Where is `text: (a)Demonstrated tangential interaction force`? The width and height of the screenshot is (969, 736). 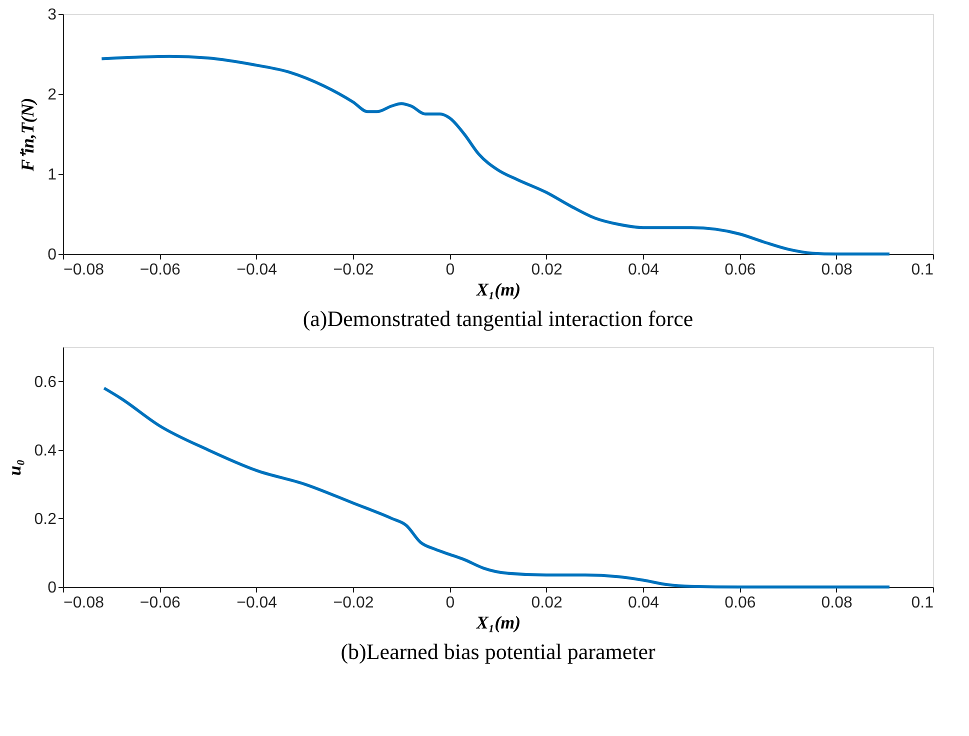 text: (a)Demonstrated tangential interaction force is located at coordinates (498, 318).